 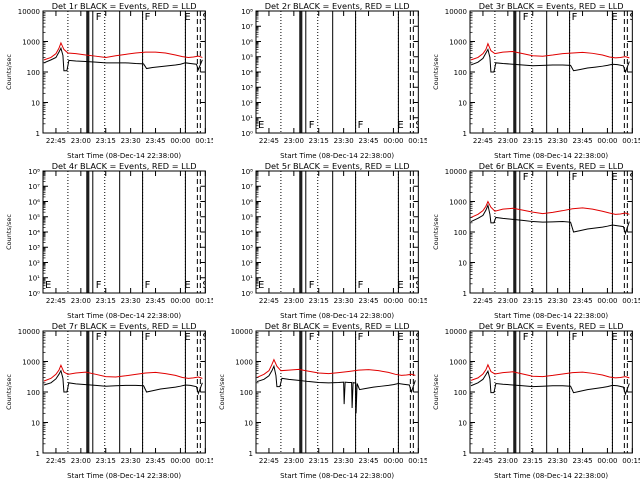 I want to click on y-tick-label: 10⁰, so click(x=248, y=134).